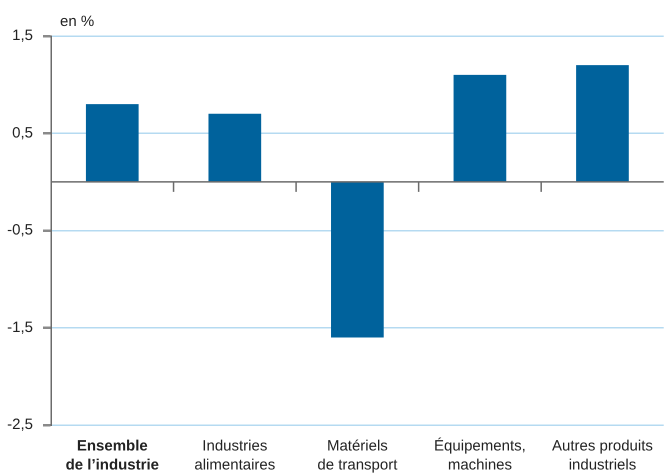 The image size is (665, 474). Describe the element at coordinates (480, 455) in the screenshot. I see `x-tick-label: Équipements, machines` at that location.